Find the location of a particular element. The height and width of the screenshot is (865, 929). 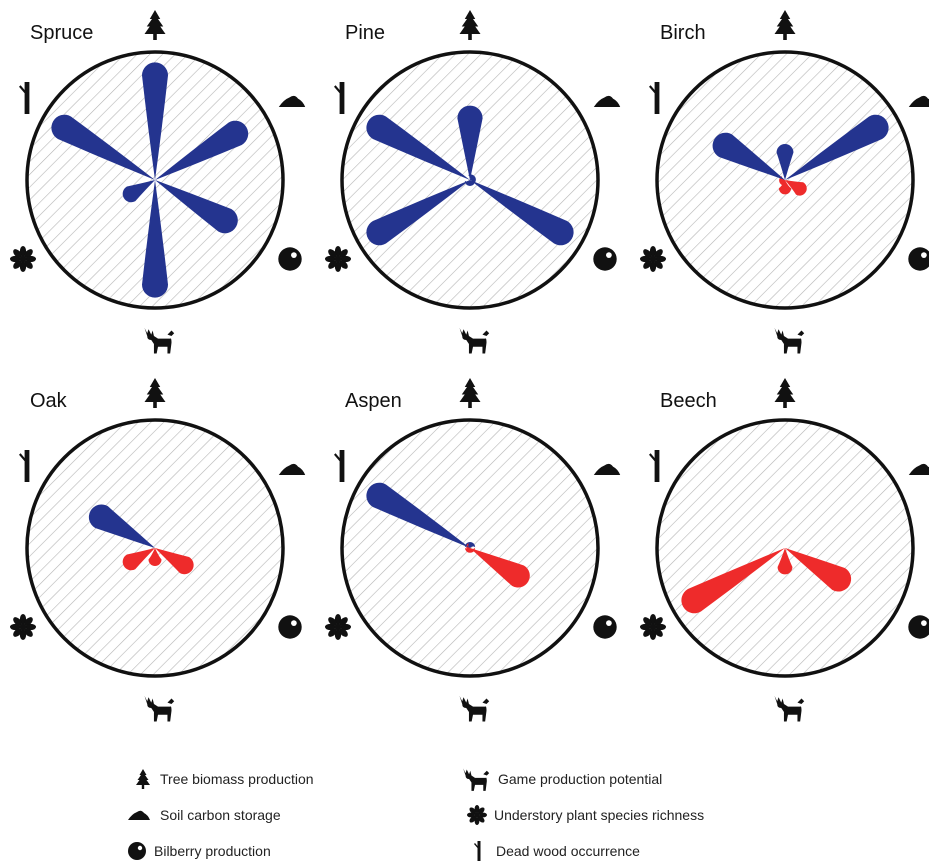

legend-item-deadwood: Dead wood occurrence is located at coordinates (554, 851).